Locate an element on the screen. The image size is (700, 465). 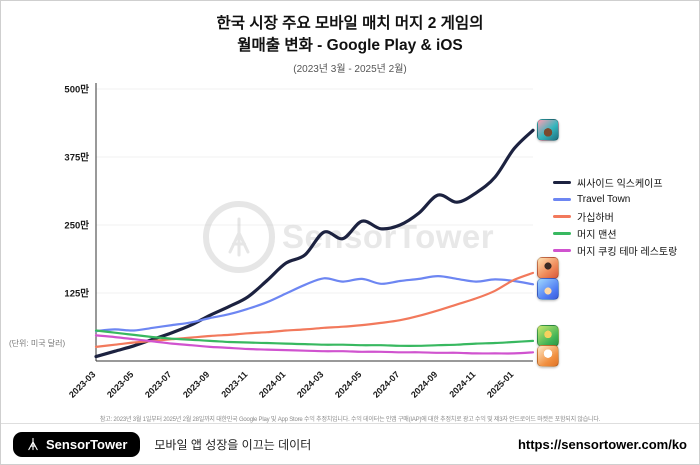
legend-item: 씨사이드 익스케이프 is located at coordinates (626, 183).